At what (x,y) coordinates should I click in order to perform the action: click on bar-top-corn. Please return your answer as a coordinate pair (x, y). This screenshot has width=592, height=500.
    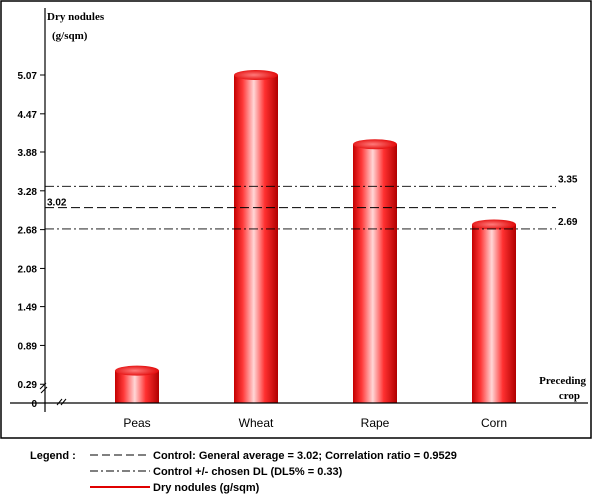
    Looking at the image, I should click on (494, 224).